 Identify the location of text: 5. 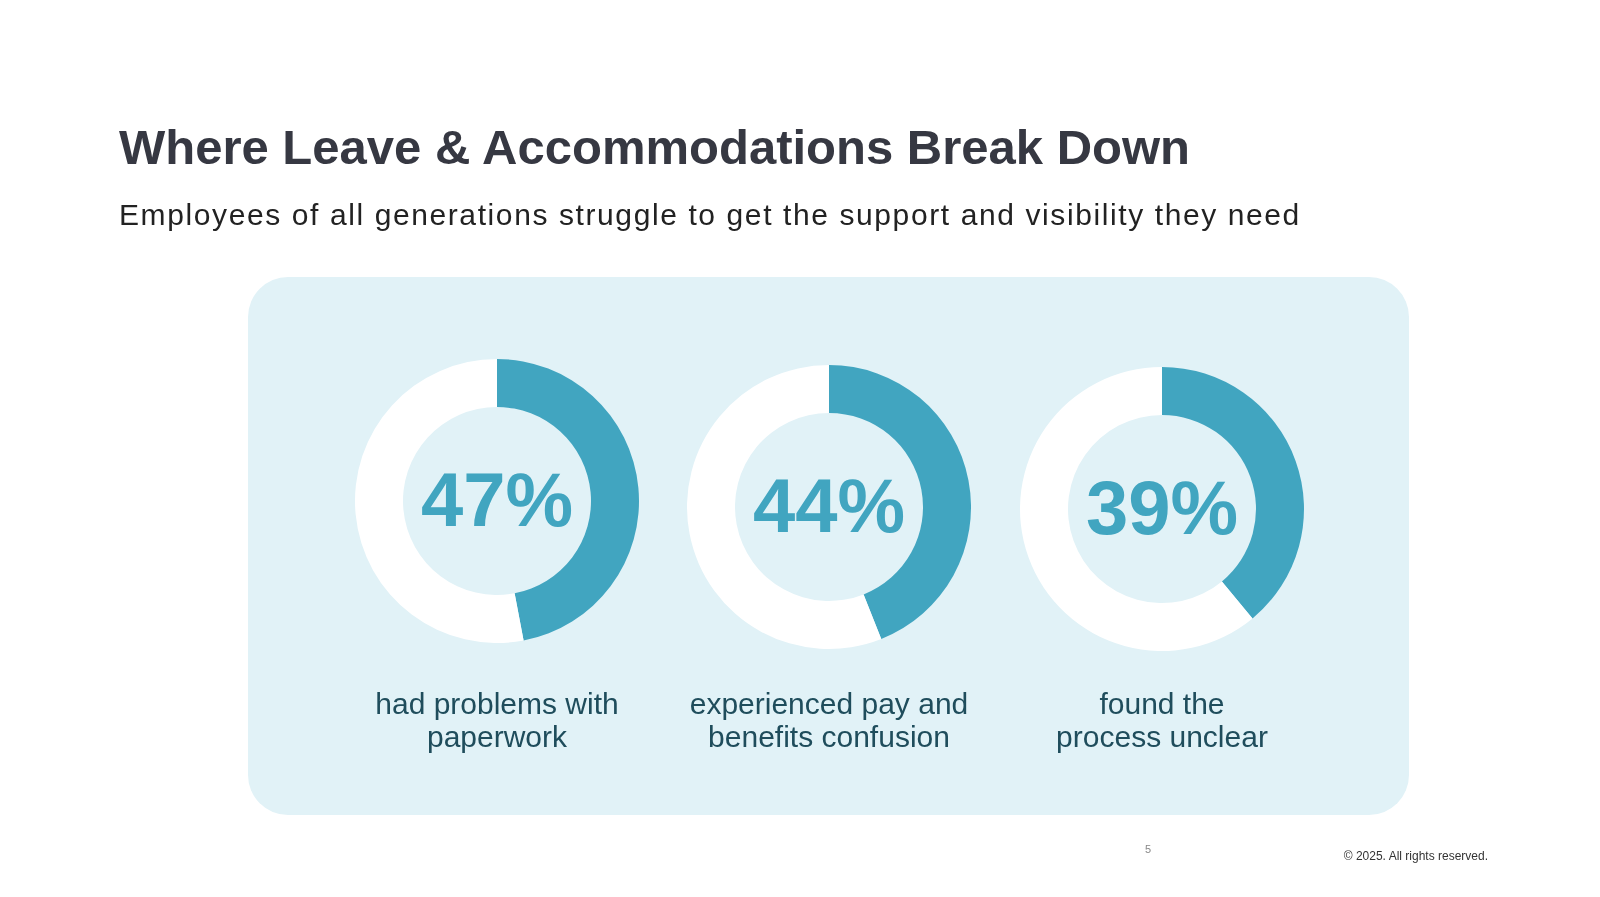
(1148, 849).